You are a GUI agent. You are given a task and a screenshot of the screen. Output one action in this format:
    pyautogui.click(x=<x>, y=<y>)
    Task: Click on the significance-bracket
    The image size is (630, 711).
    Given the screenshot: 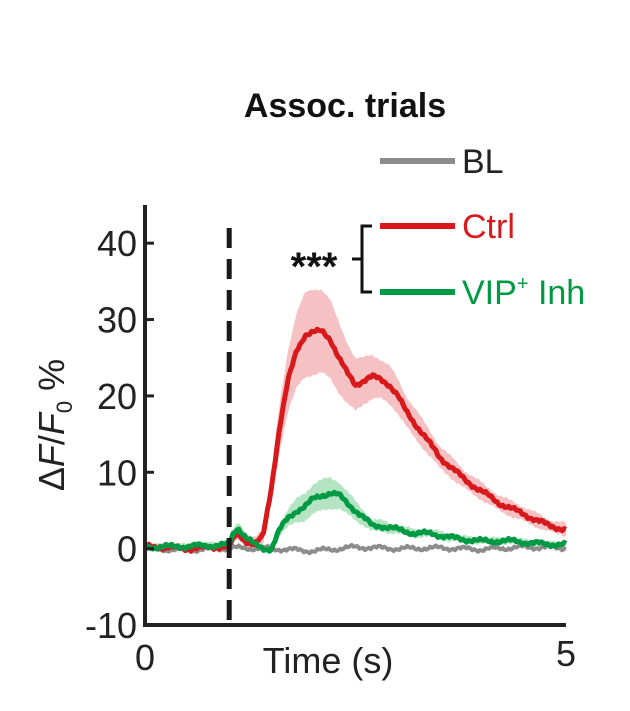 What is the action you would take?
    pyautogui.click(x=362, y=259)
    